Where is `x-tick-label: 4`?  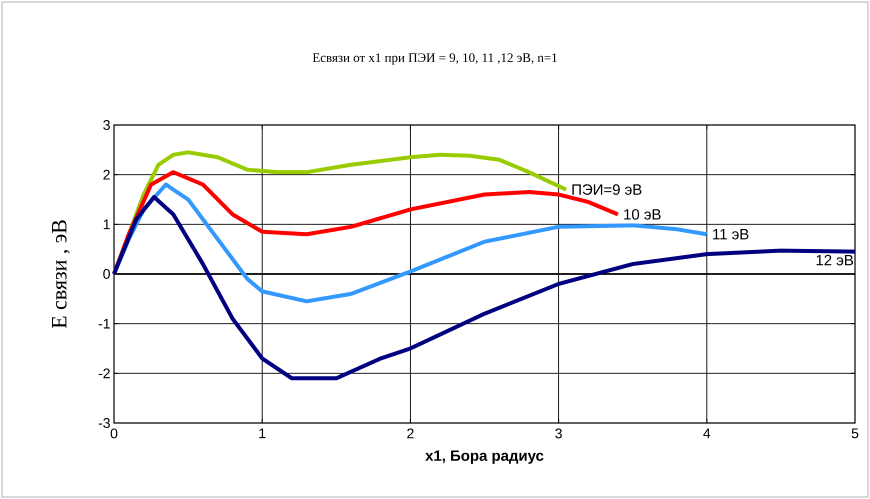
x-tick-label: 4 is located at coordinates (706, 433).